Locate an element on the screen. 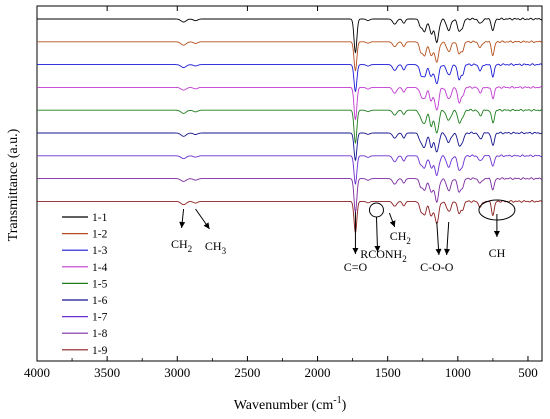 This screenshot has height=419, width=550. x-tick-label: 500 is located at coordinates (528, 372).